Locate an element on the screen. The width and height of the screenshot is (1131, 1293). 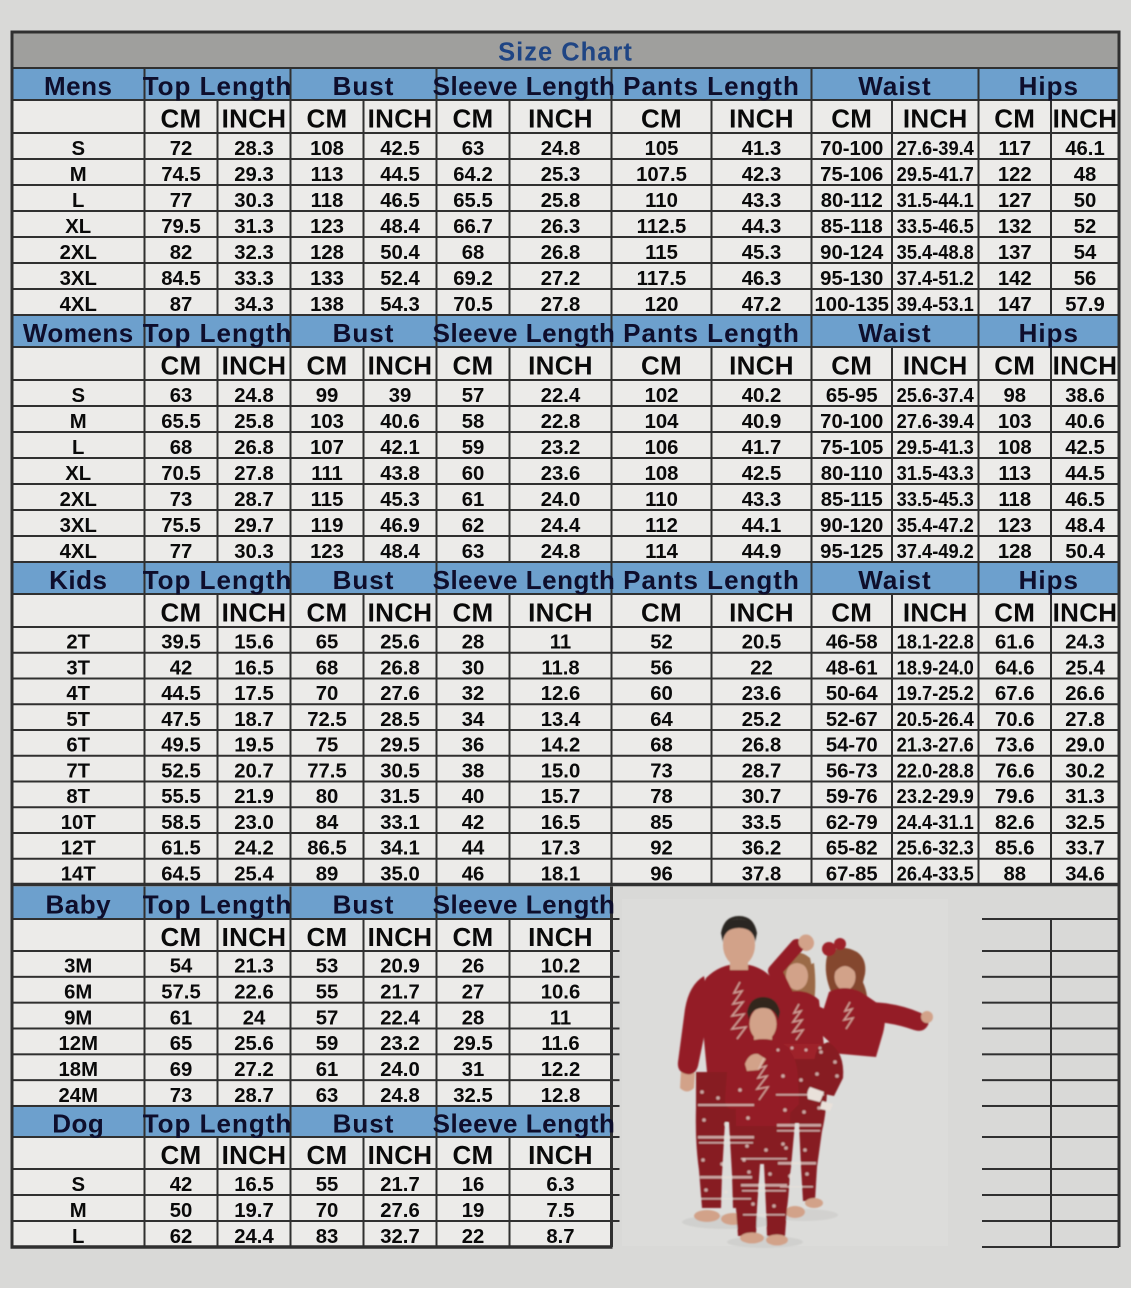
svg-text: 36 is located at coordinates (473, 746).